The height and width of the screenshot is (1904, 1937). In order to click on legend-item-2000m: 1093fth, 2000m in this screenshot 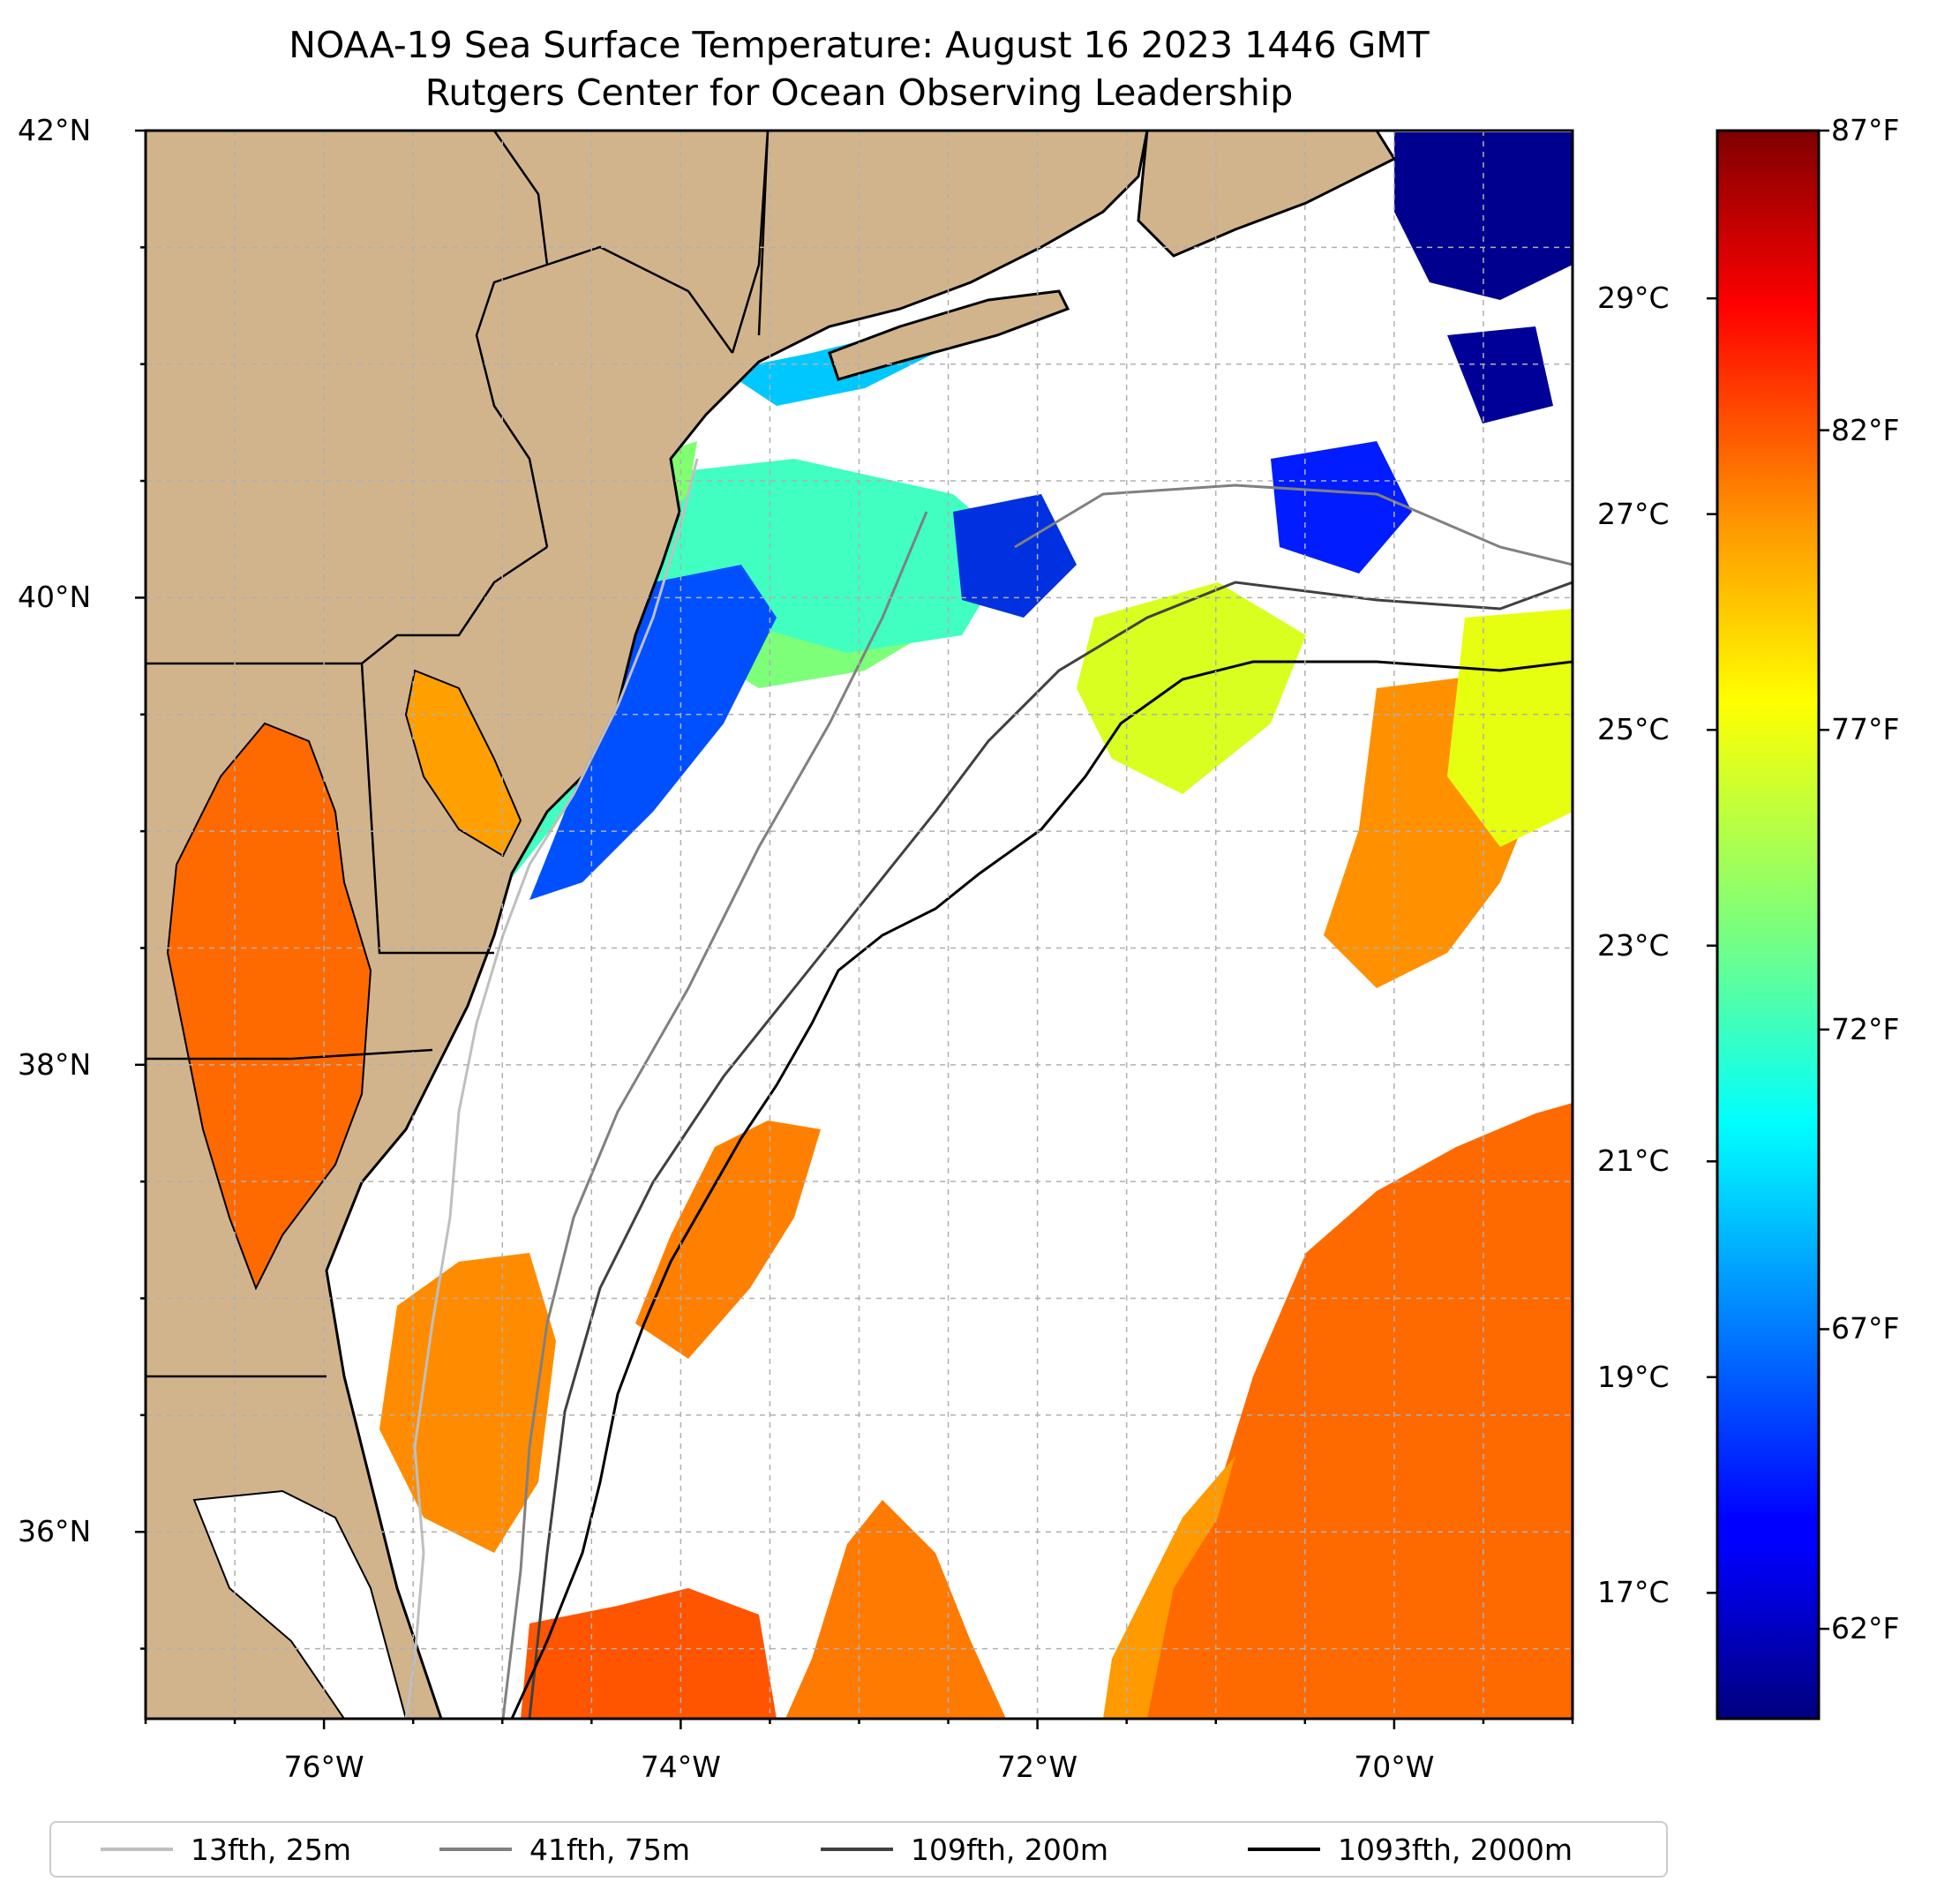, I will do `click(1411, 1849)`.